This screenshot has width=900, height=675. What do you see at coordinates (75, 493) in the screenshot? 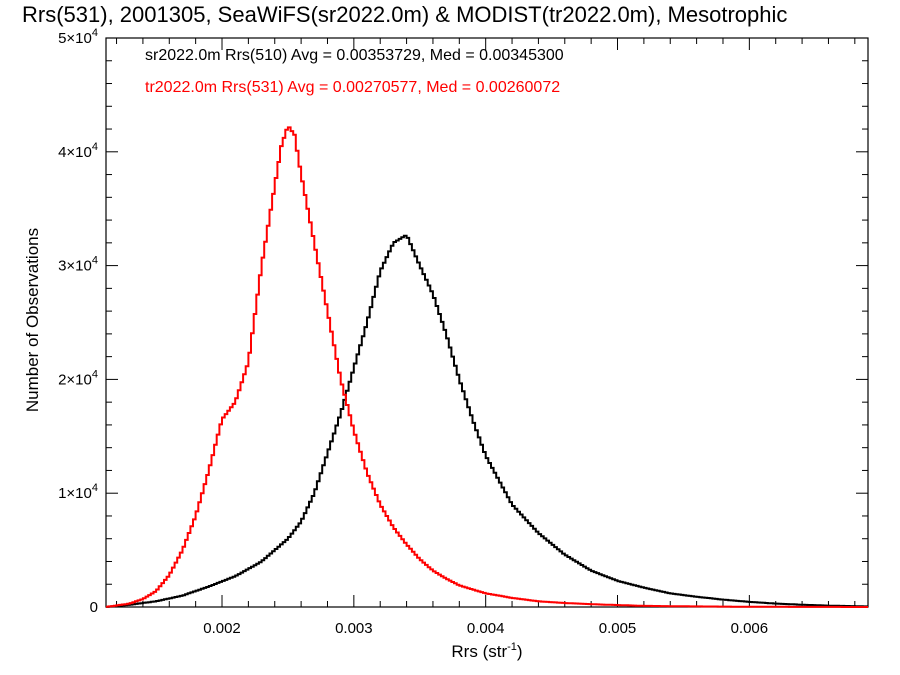
I see `y-tick-label-base: 1×10` at bounding box center [75, 493].